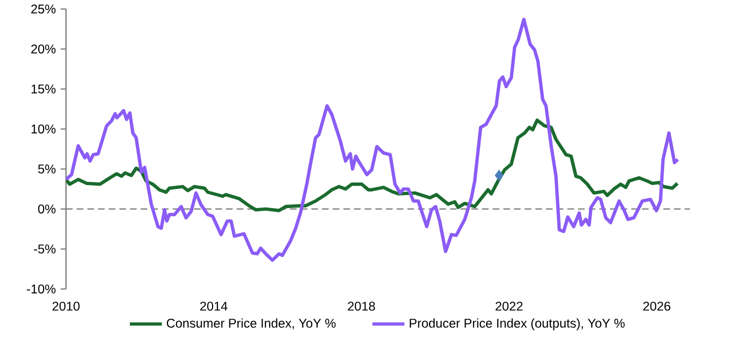 Image resolution: width=733 pixels, height=350 pixels. I want to click on x-tick-label: 2022, so click(509, 306).